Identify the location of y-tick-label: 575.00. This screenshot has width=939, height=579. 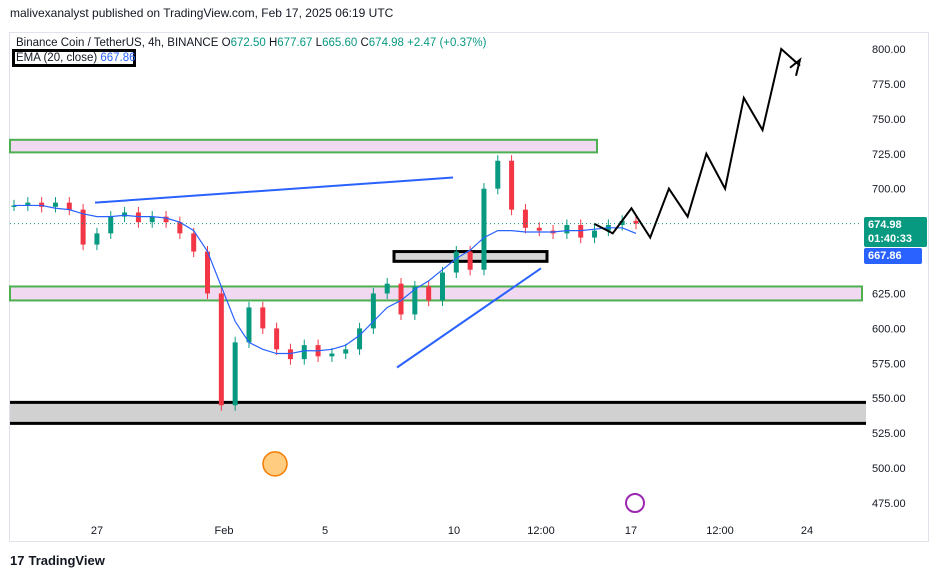
(889, 364).